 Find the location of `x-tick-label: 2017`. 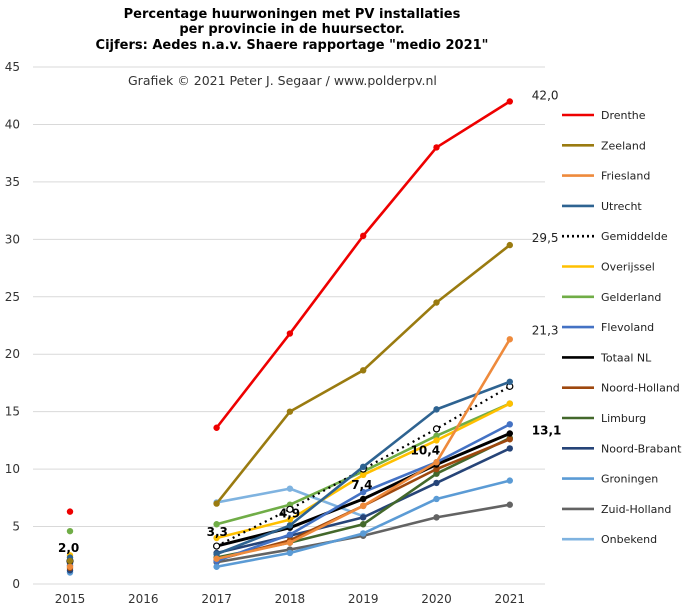

x-tick-label: 2017 is located at coordinates (216, 599).